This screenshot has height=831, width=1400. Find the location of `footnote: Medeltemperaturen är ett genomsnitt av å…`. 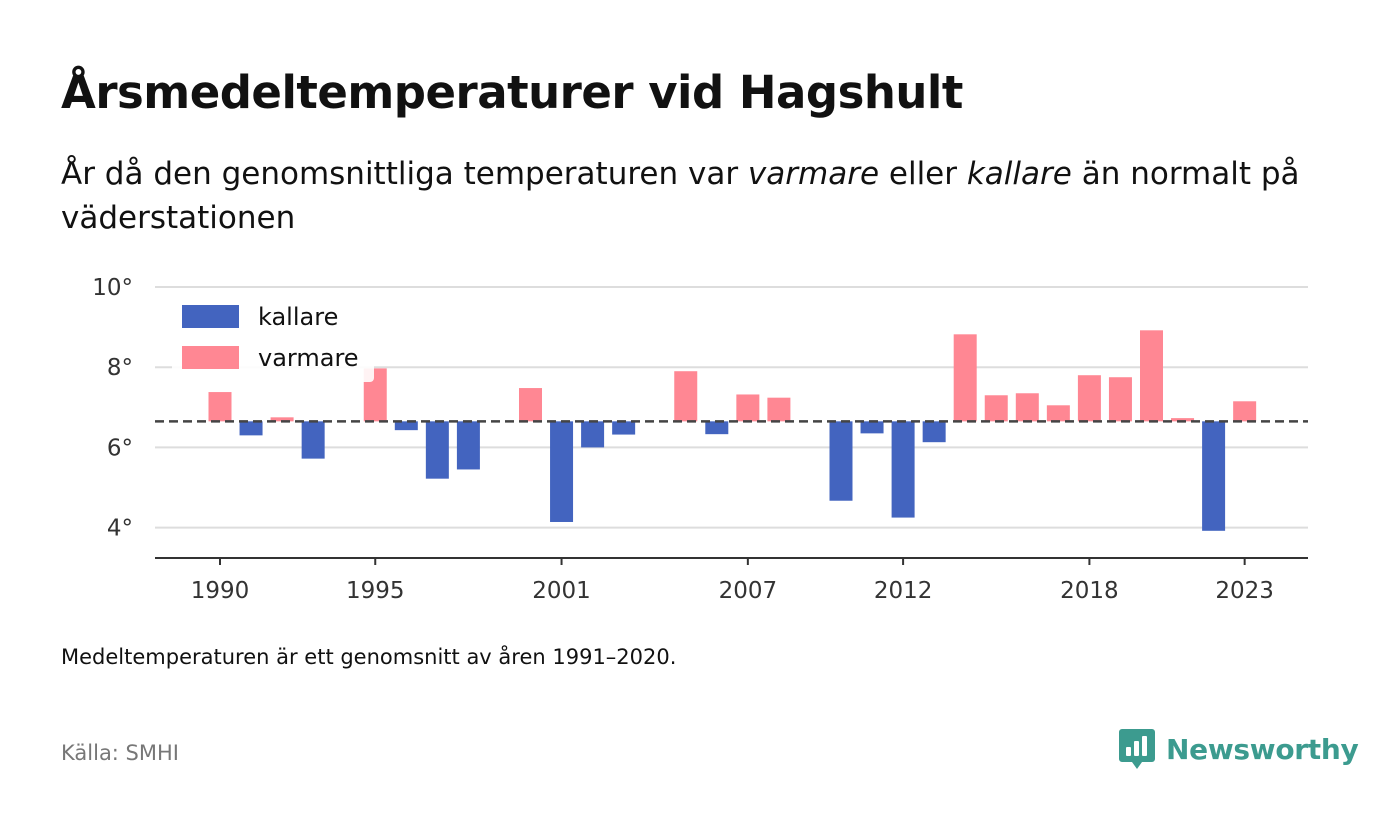

footnote: Medeltemperaturen är ett genomsnitt av å… is located at coordinates (369, 657).